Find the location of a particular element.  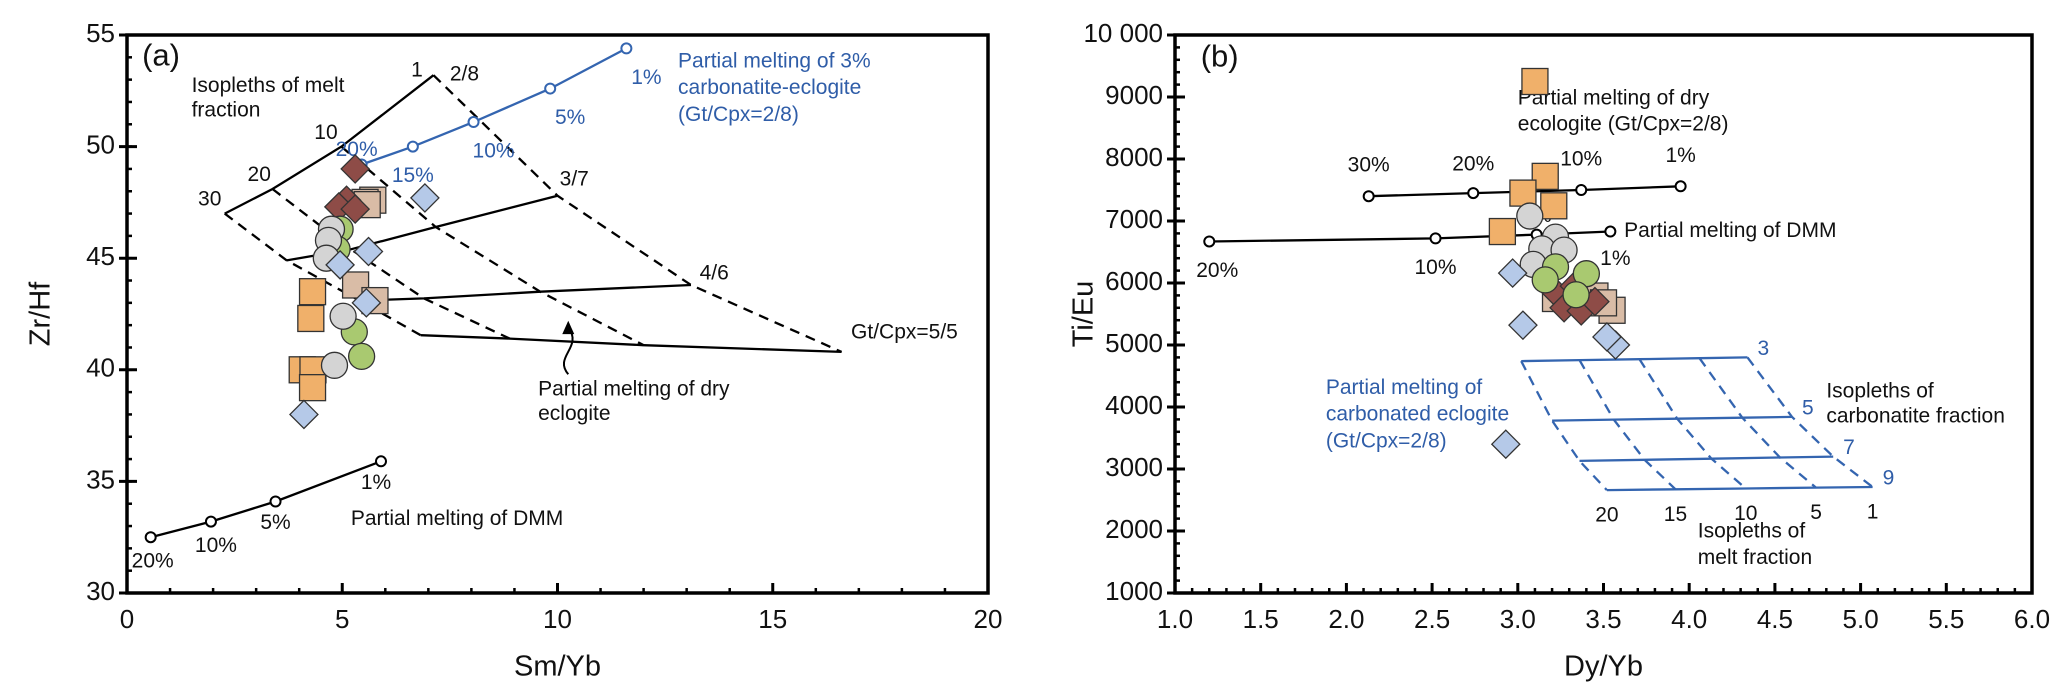

panel-label: (a) is located at coordinates (161, 55).